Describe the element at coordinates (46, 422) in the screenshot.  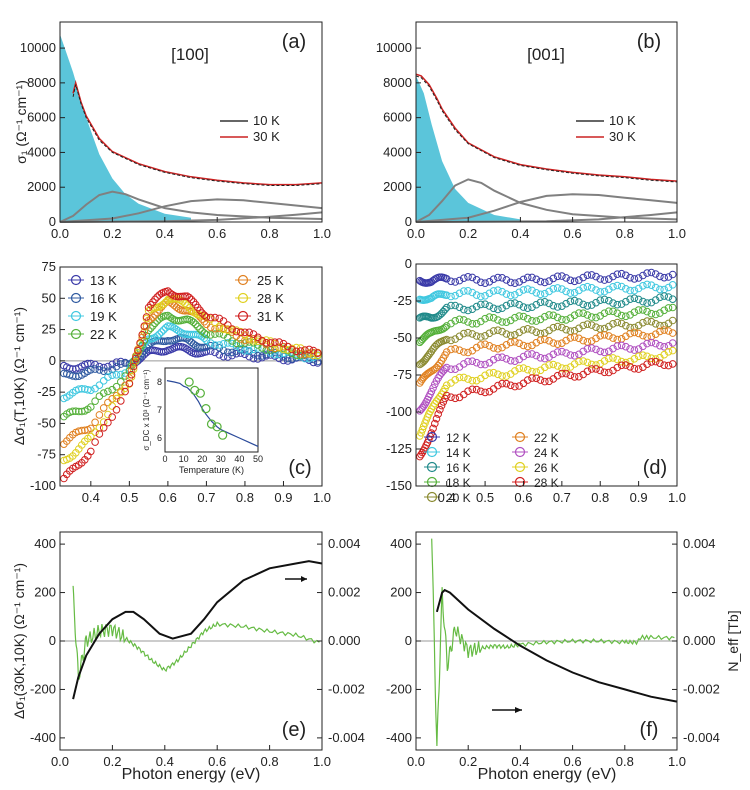
I see `y-tick-label: -50` at that location.